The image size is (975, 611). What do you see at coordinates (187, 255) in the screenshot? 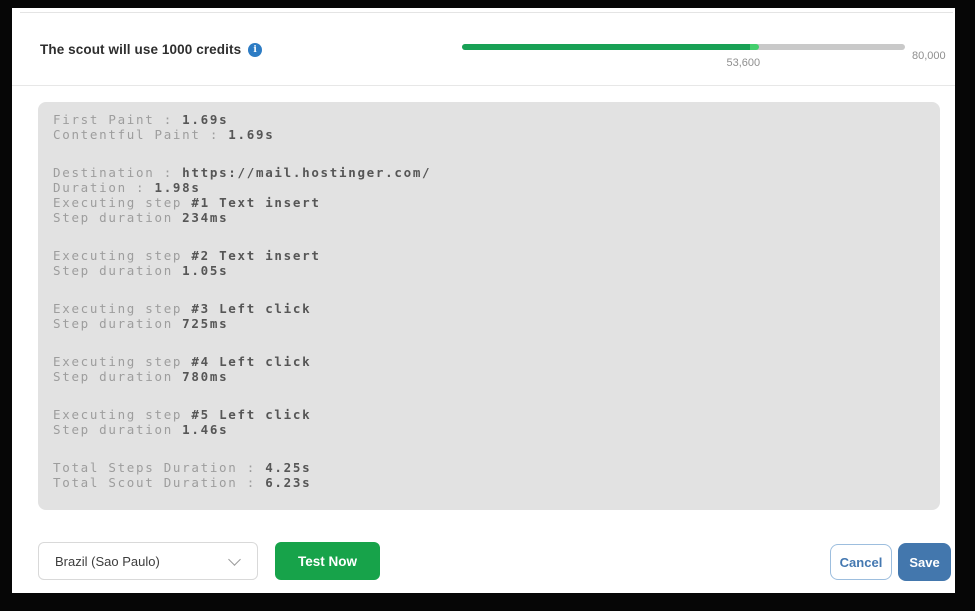
I see `log-line: Executing step #2 Text insert` at bounding box center [187, 255].